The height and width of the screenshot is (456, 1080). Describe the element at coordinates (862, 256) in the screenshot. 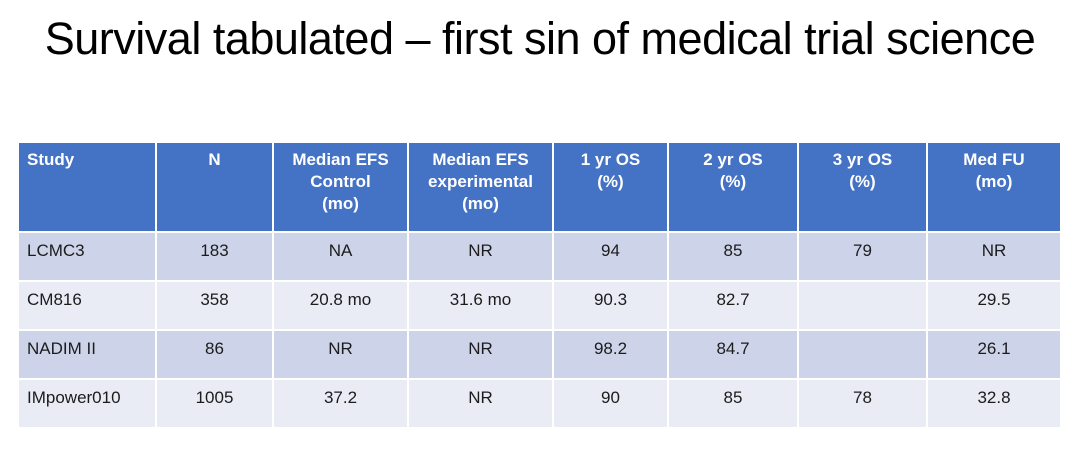

I see `table-cell: 79` at that location.